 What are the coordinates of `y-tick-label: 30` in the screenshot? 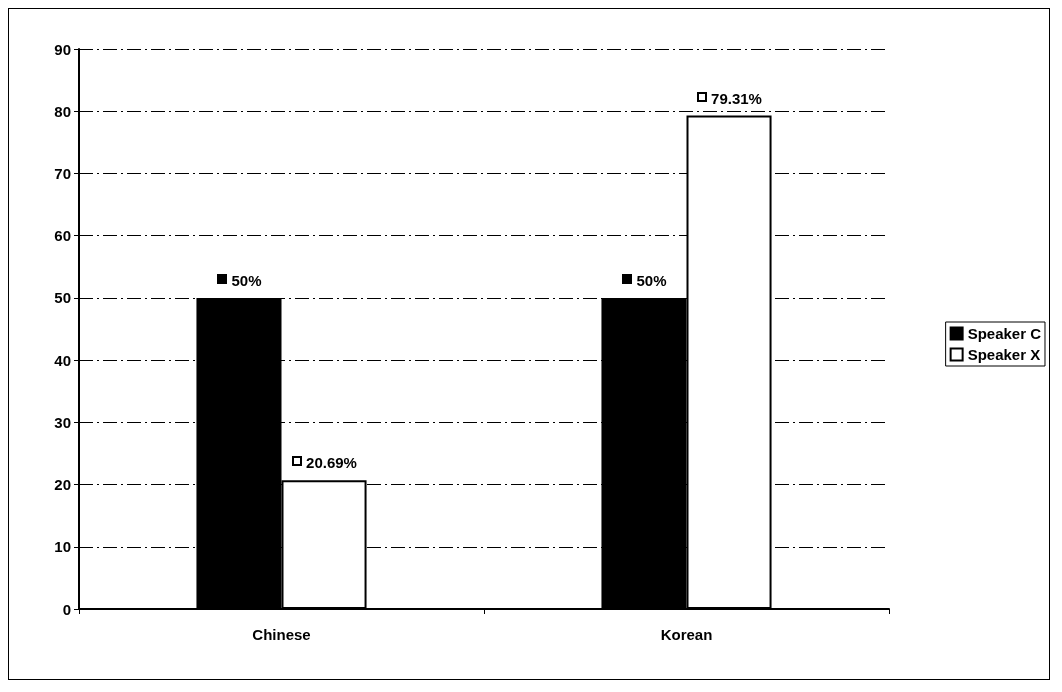 It's located at (62, 422).